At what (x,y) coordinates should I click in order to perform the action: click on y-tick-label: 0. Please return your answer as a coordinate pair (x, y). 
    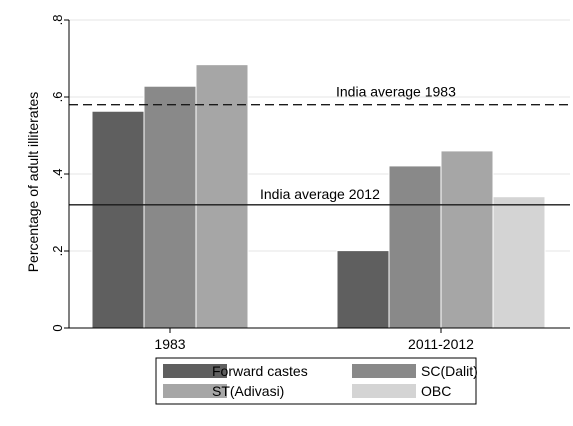
    Looking at the image, I should click on (57, 327).